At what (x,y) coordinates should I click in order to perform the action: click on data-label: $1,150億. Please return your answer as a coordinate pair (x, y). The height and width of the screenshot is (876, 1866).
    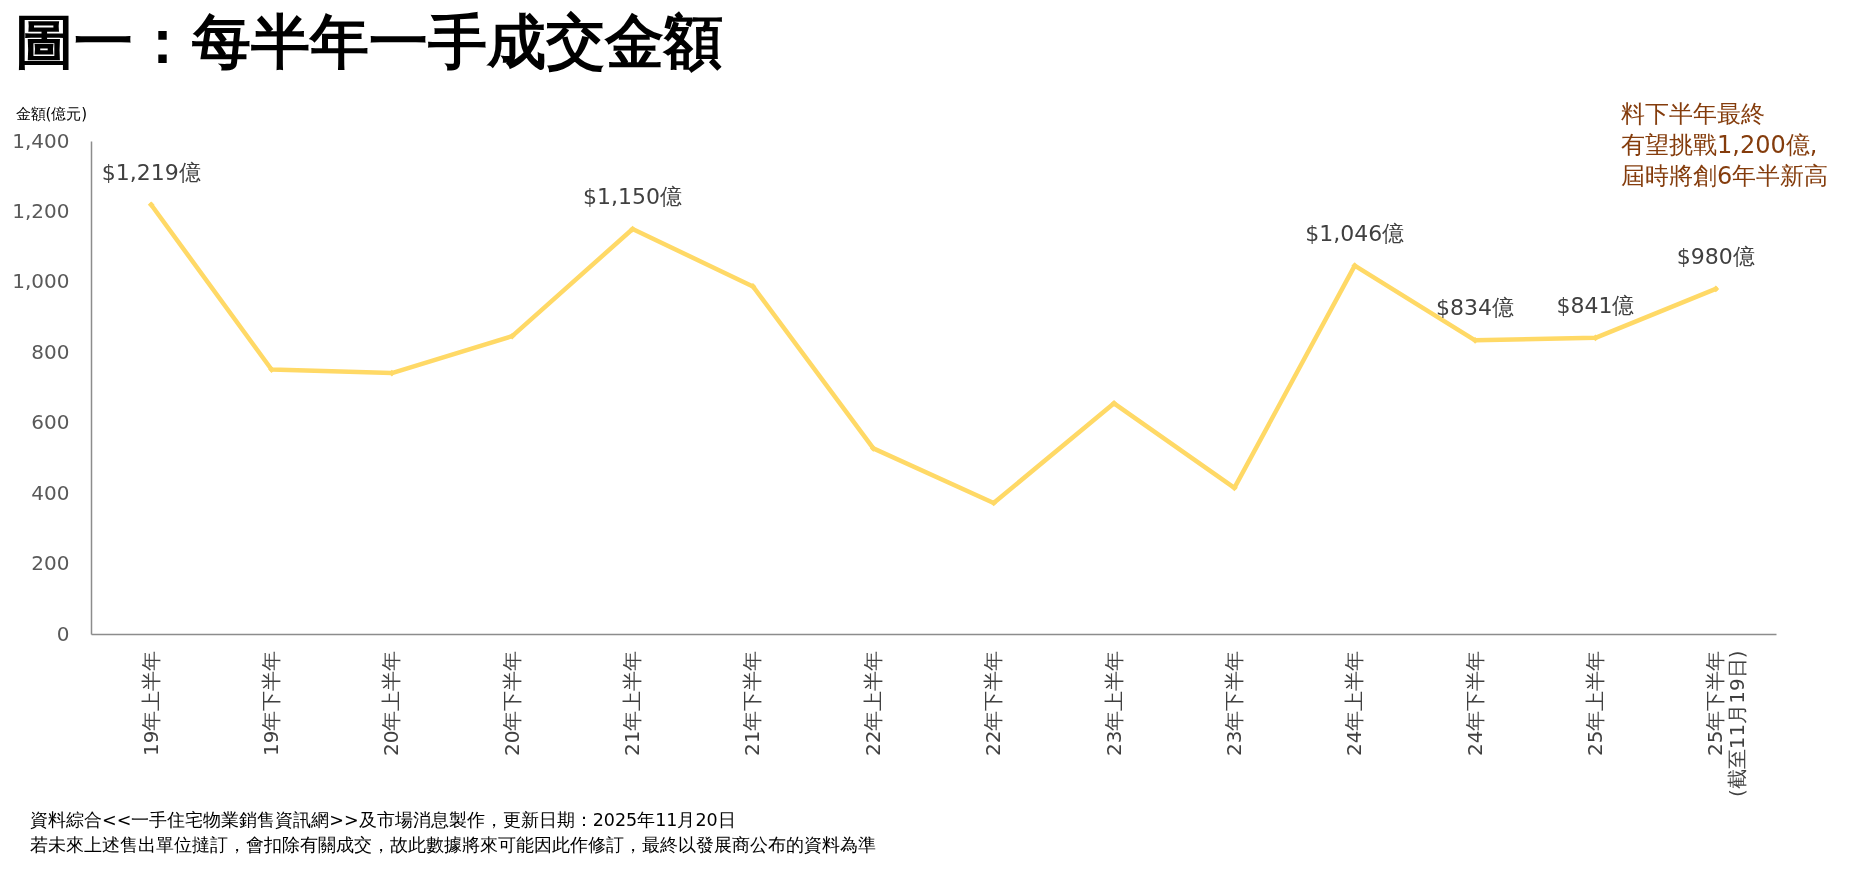
    Looking at the image, I should click on (633, 197).